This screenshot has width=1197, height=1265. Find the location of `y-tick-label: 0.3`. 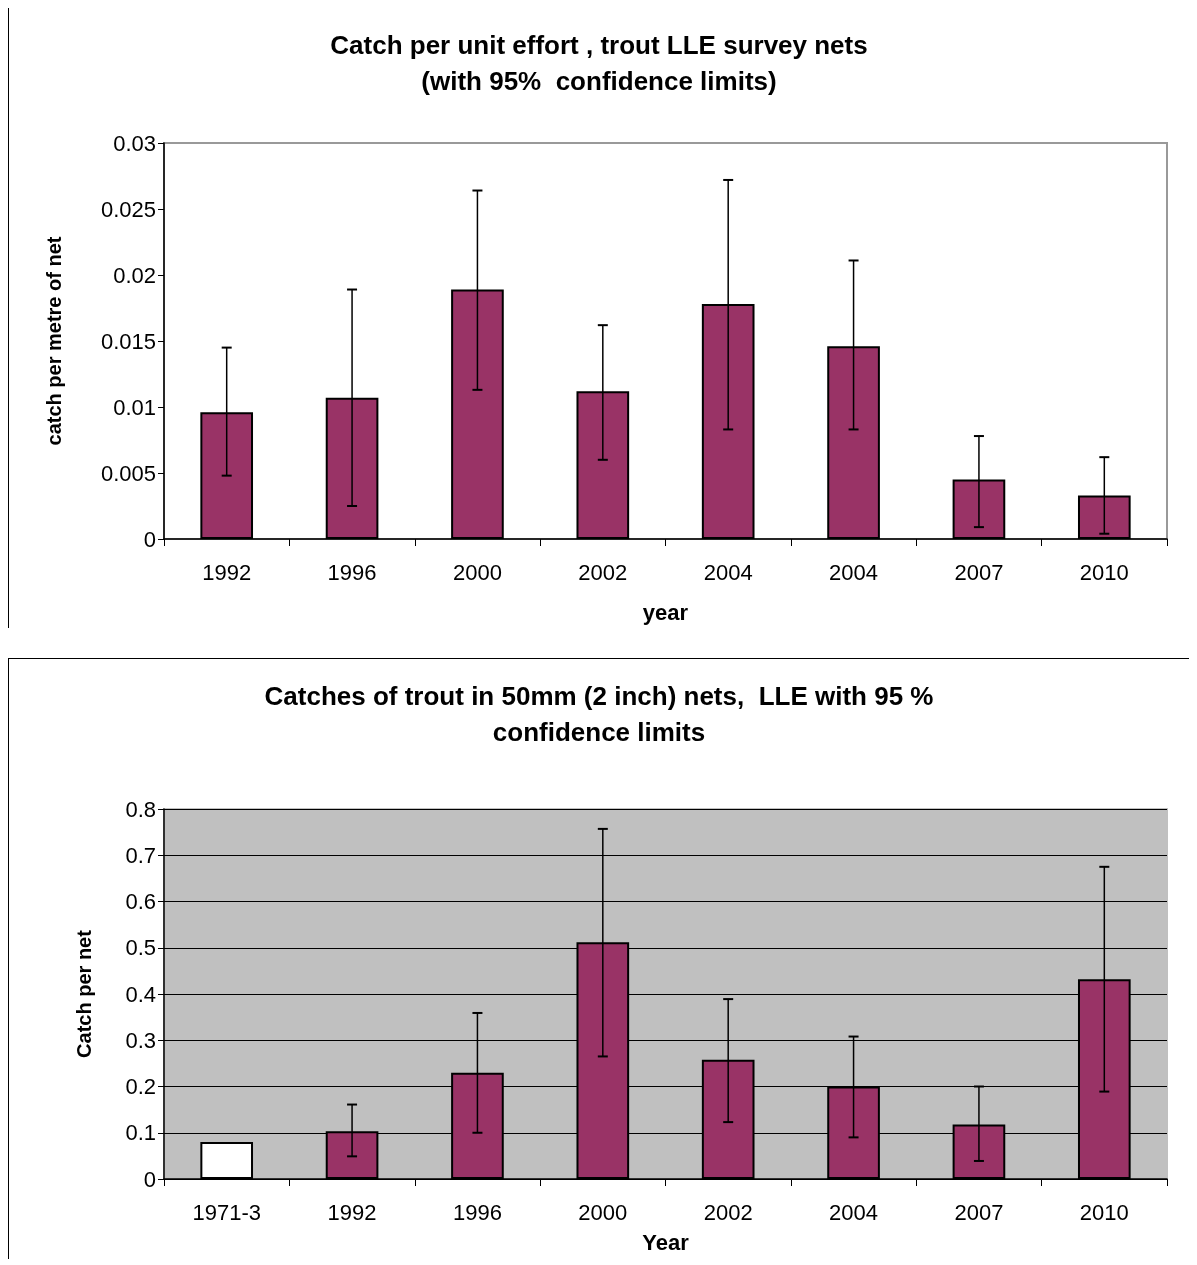

y-tick-label: 0.3 is located at coordinates (140, 1040).